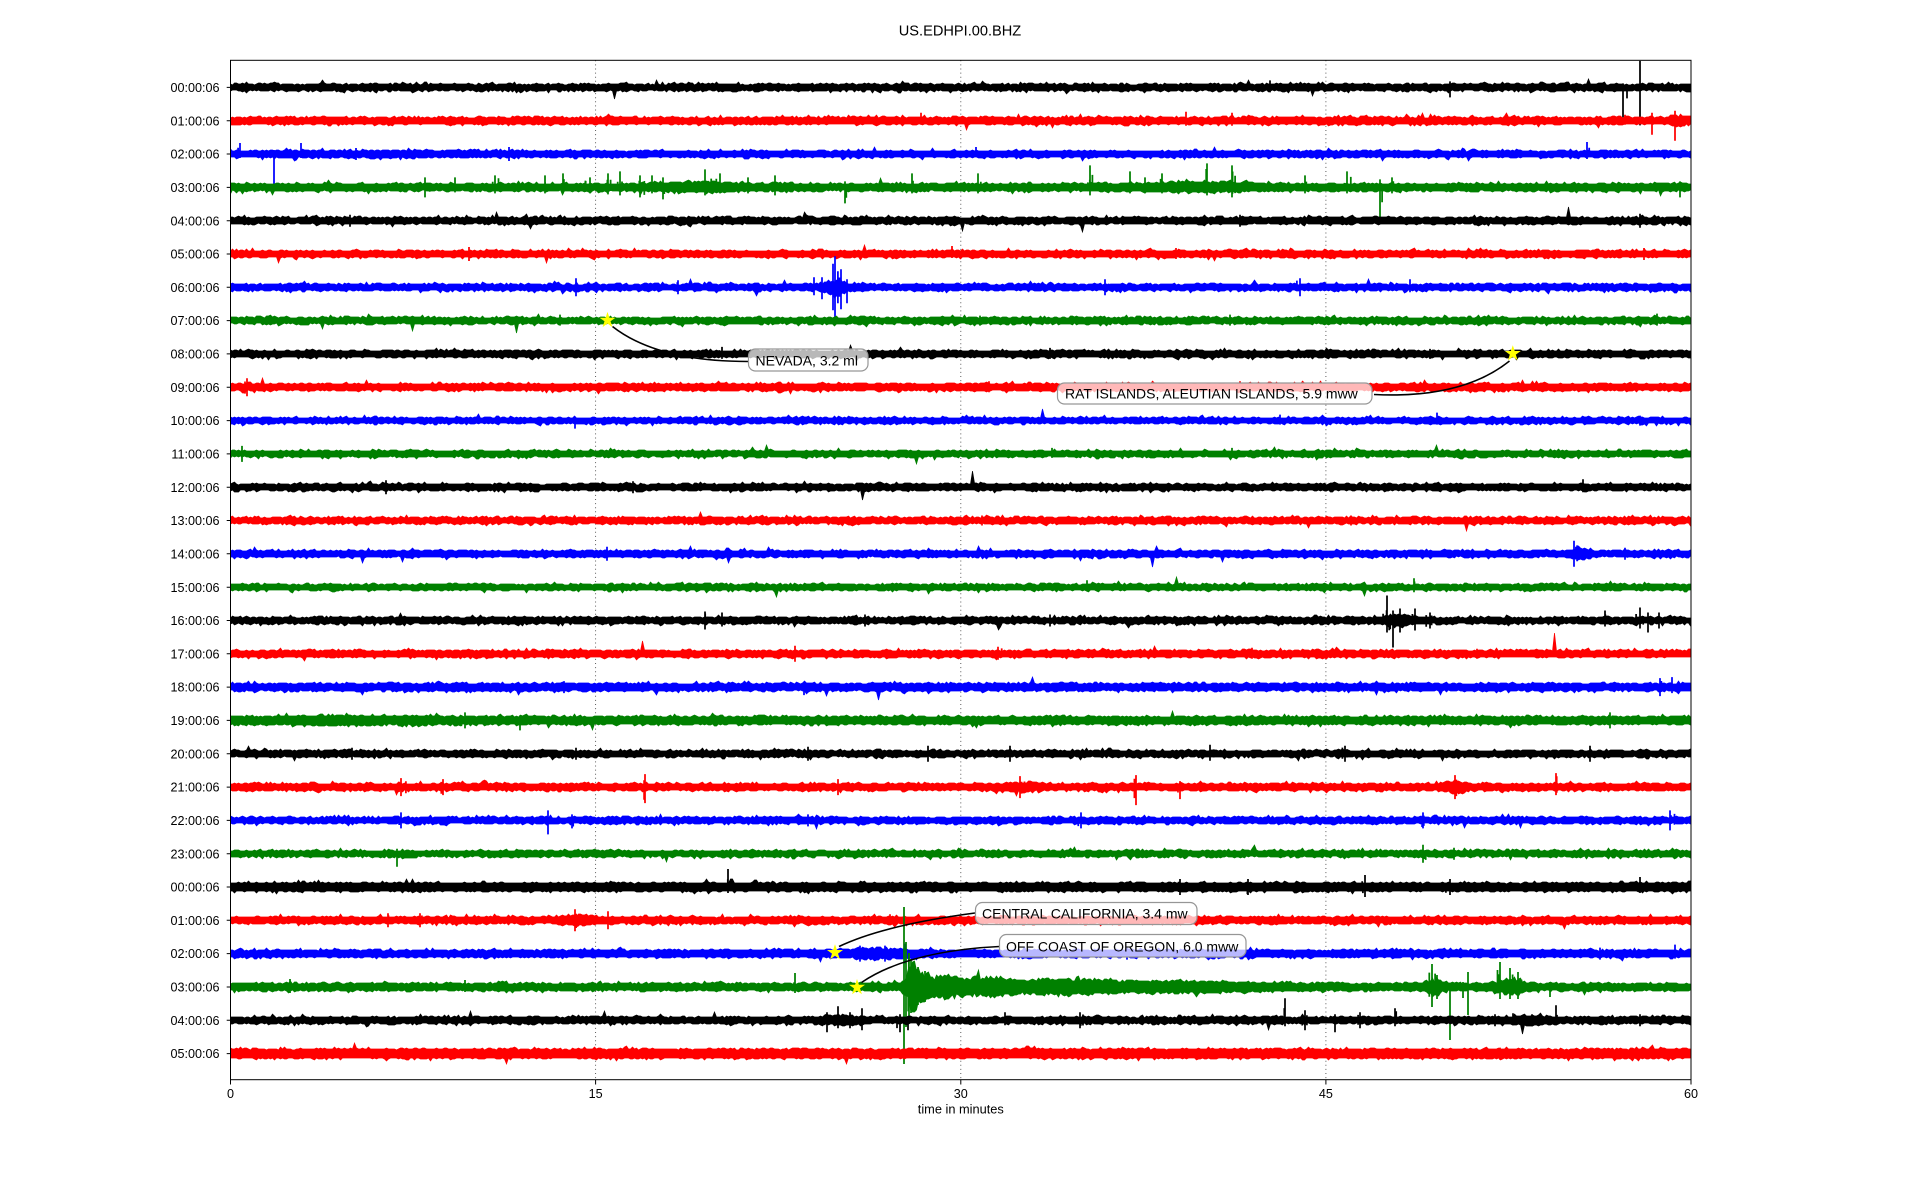 This screenshot has width=1920, height=1200. What do you see at coordinates (194, 754) in the screenshot?
I see `svg-text: 20:00:06` at bounding box center [194, 754].